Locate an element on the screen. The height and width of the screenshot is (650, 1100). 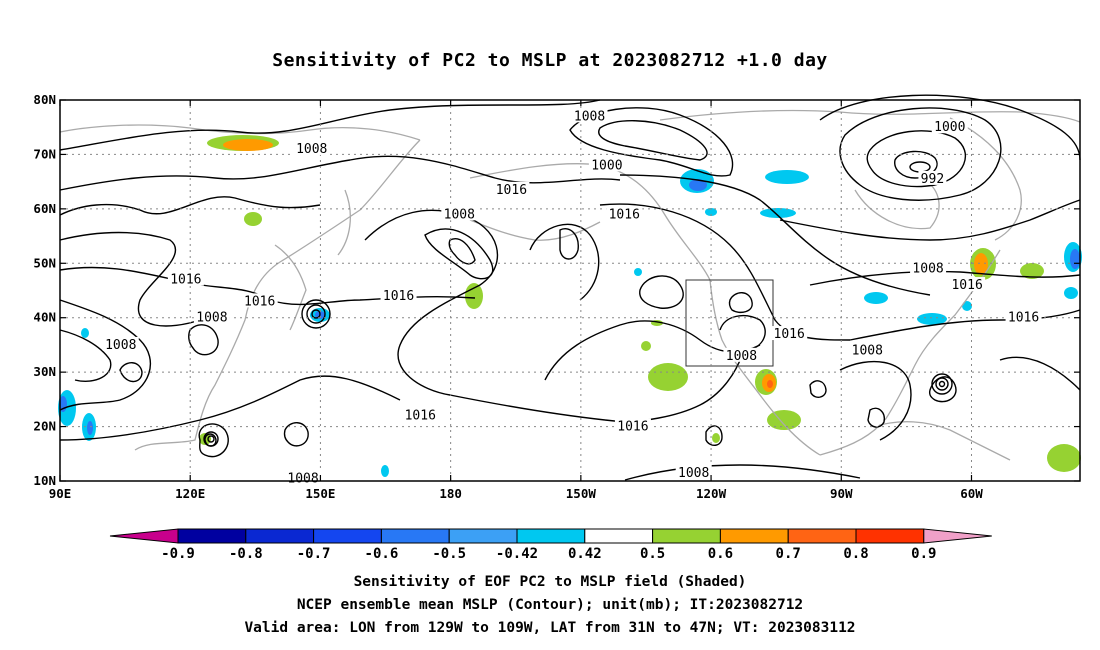
coastline-gulf is located at coordinates (915, 441).